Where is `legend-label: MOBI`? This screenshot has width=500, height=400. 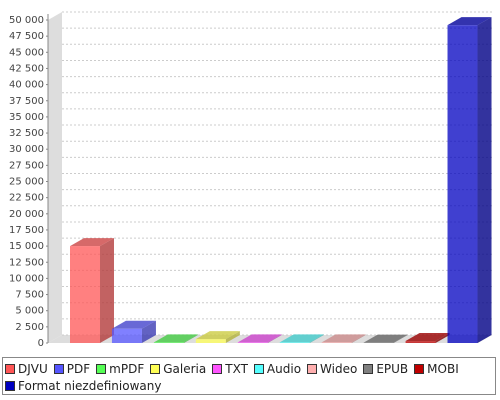
legend-label: MOBI is located at coordinates (443, 368).